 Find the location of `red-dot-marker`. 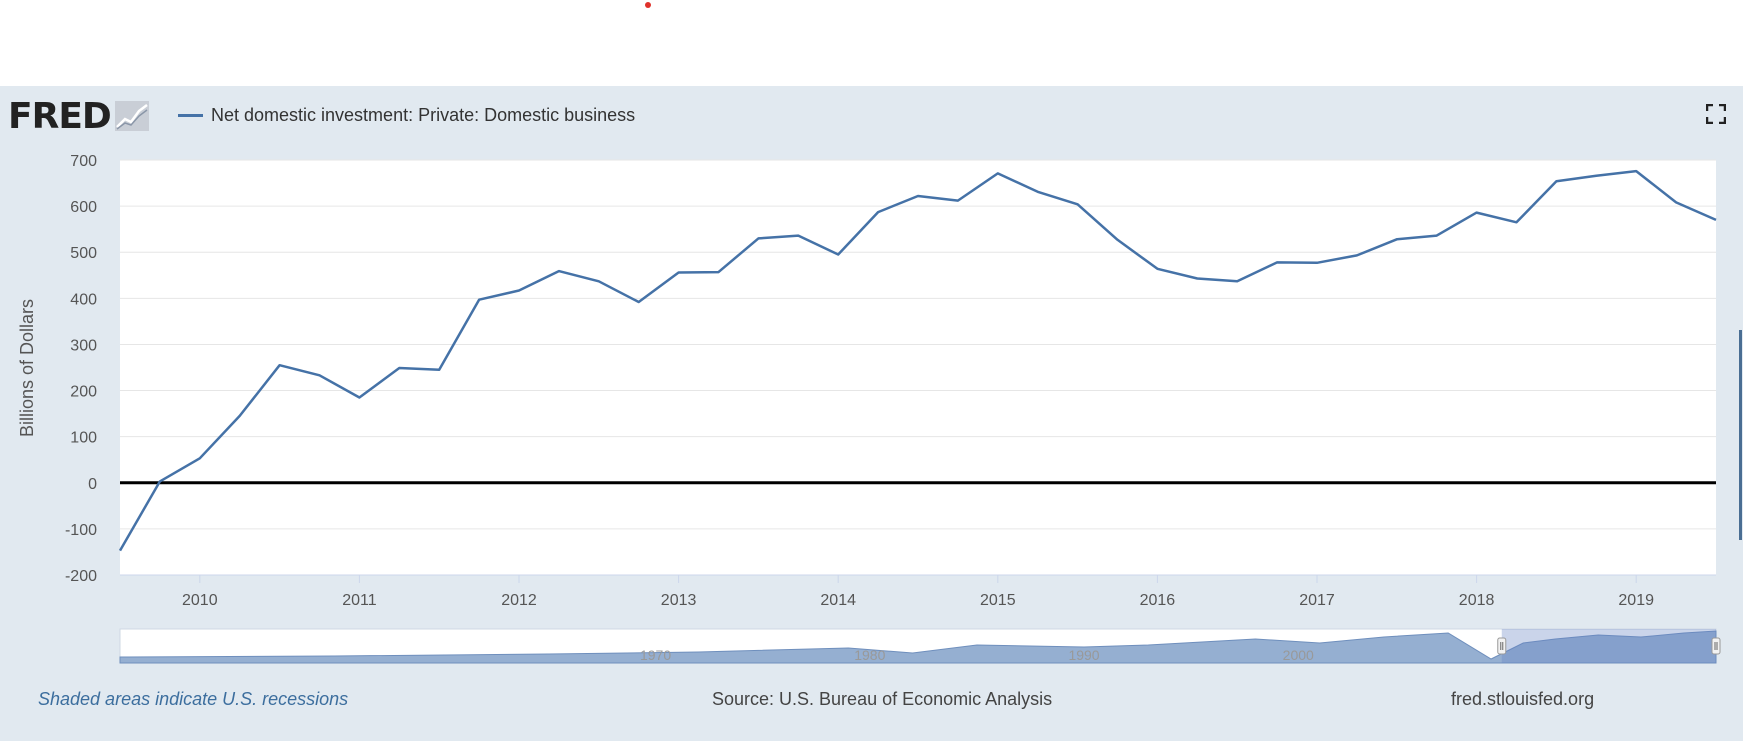

red-dot-marker is located at coordinates (648, 5).